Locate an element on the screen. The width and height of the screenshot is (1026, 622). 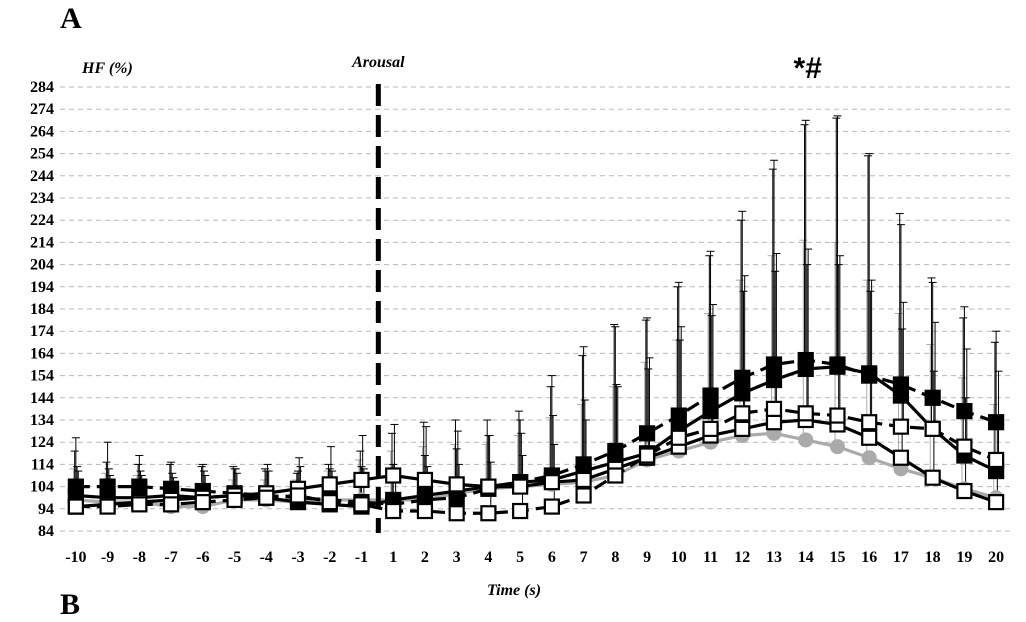
y-axis-title: HF (%) is located at coordinates (107, 68).